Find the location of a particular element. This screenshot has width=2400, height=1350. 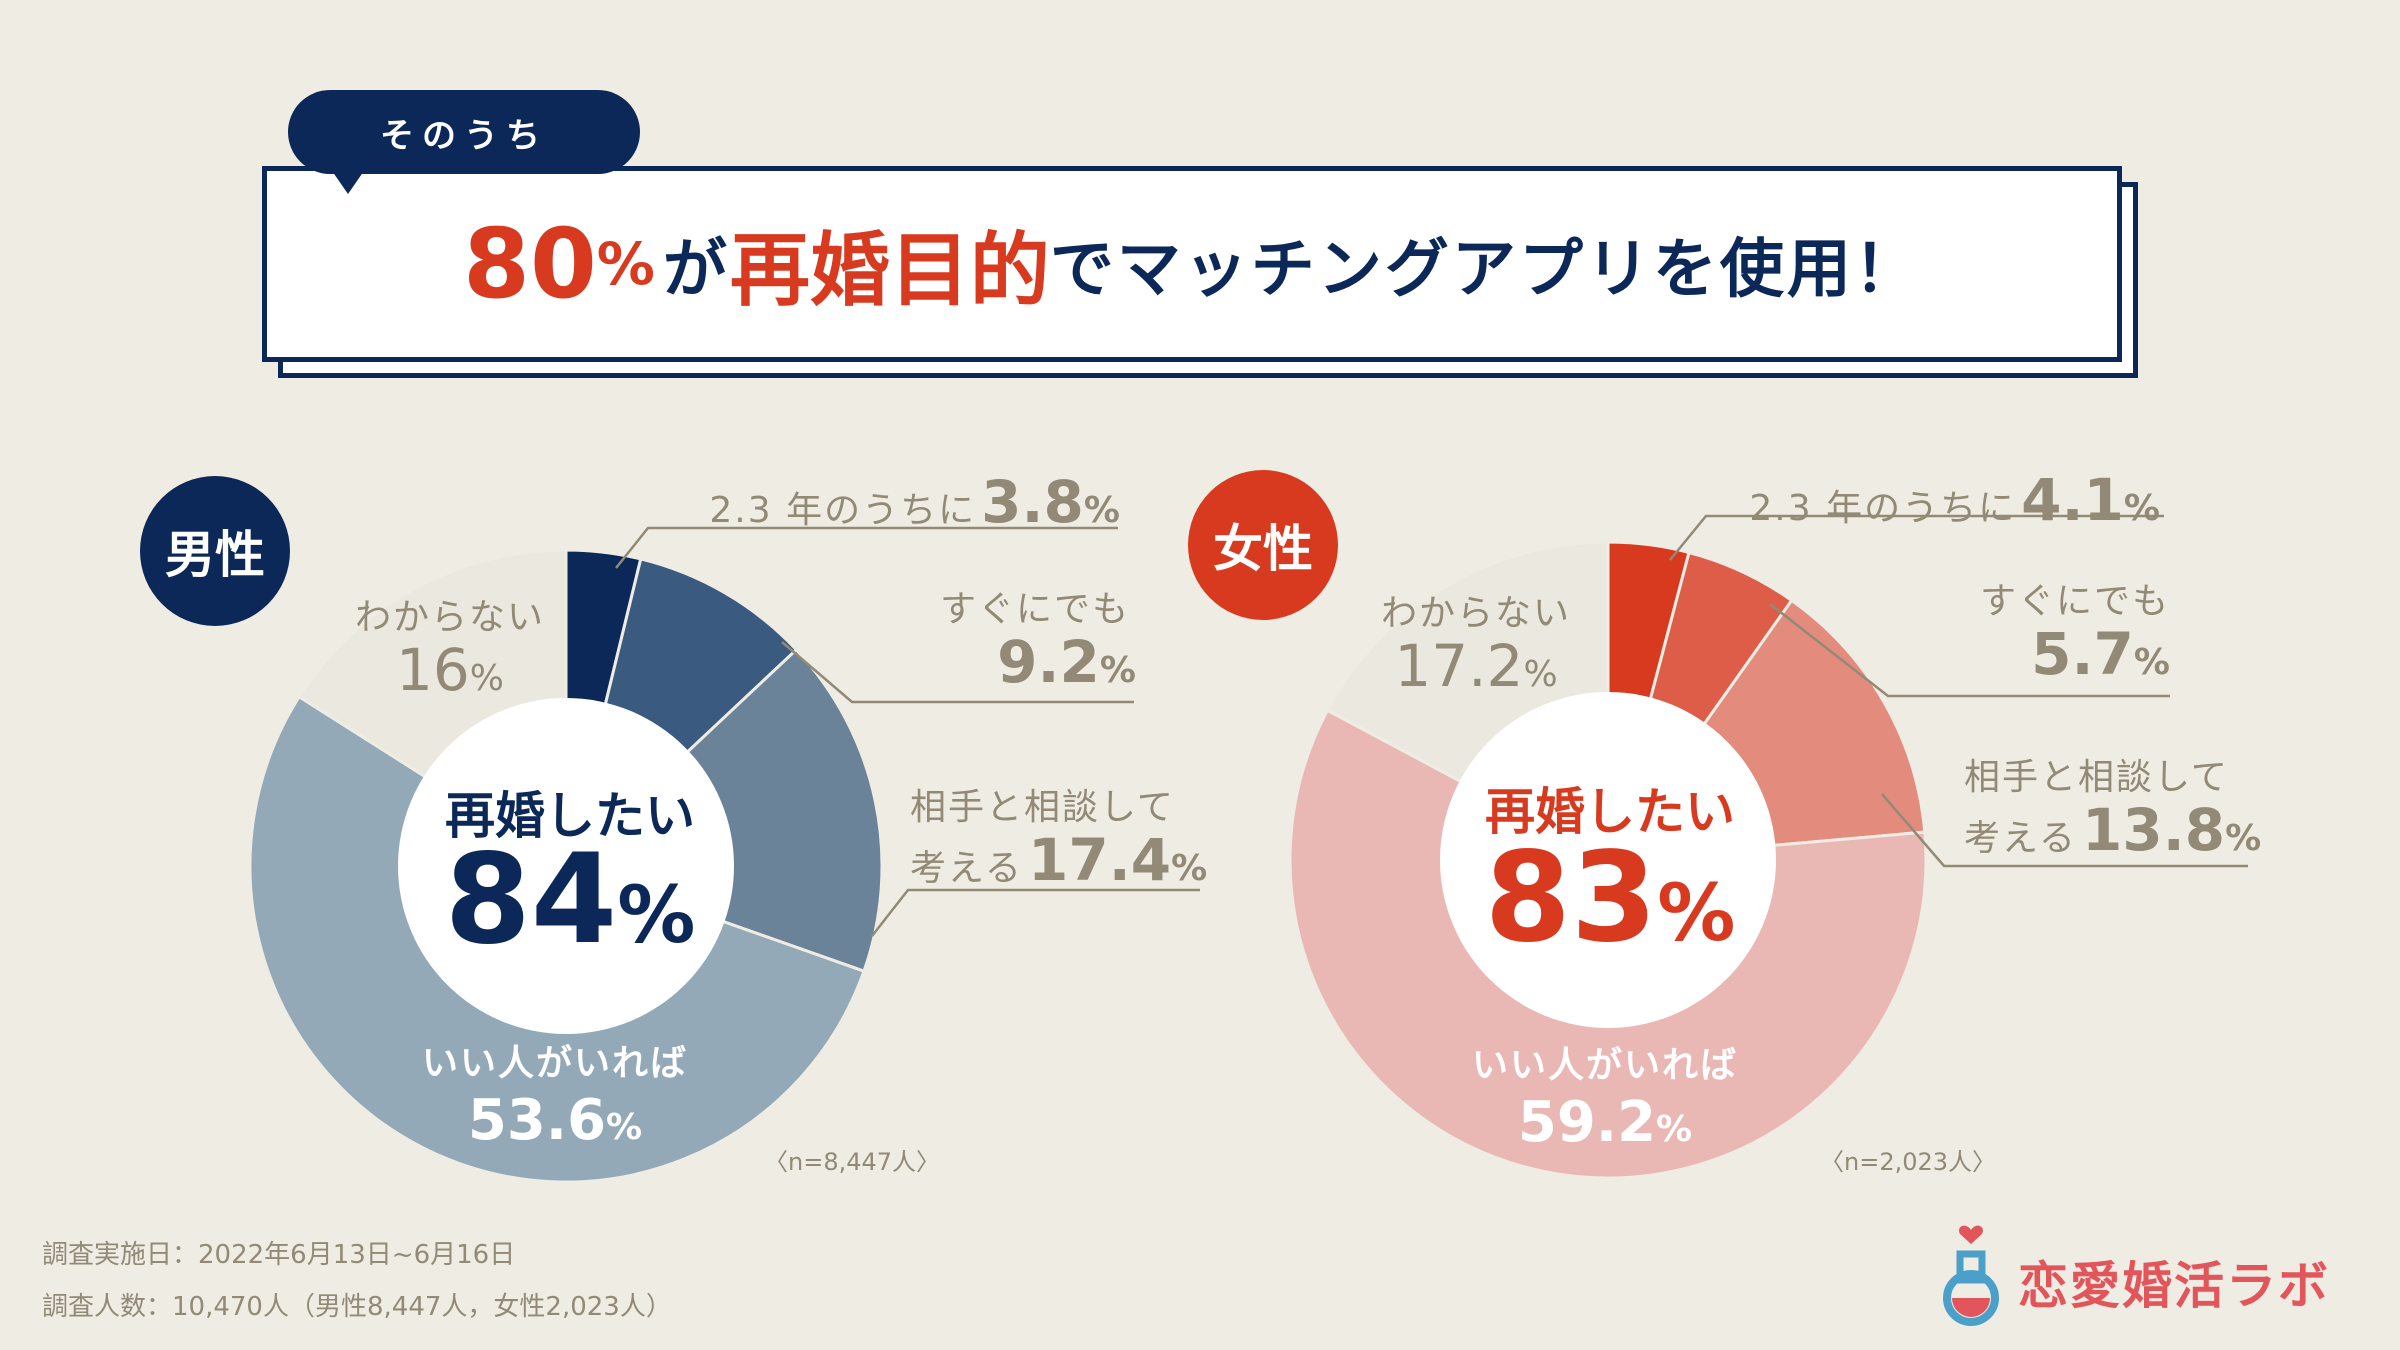

logo-flask-icon is located at coordinates (1971, 1275).